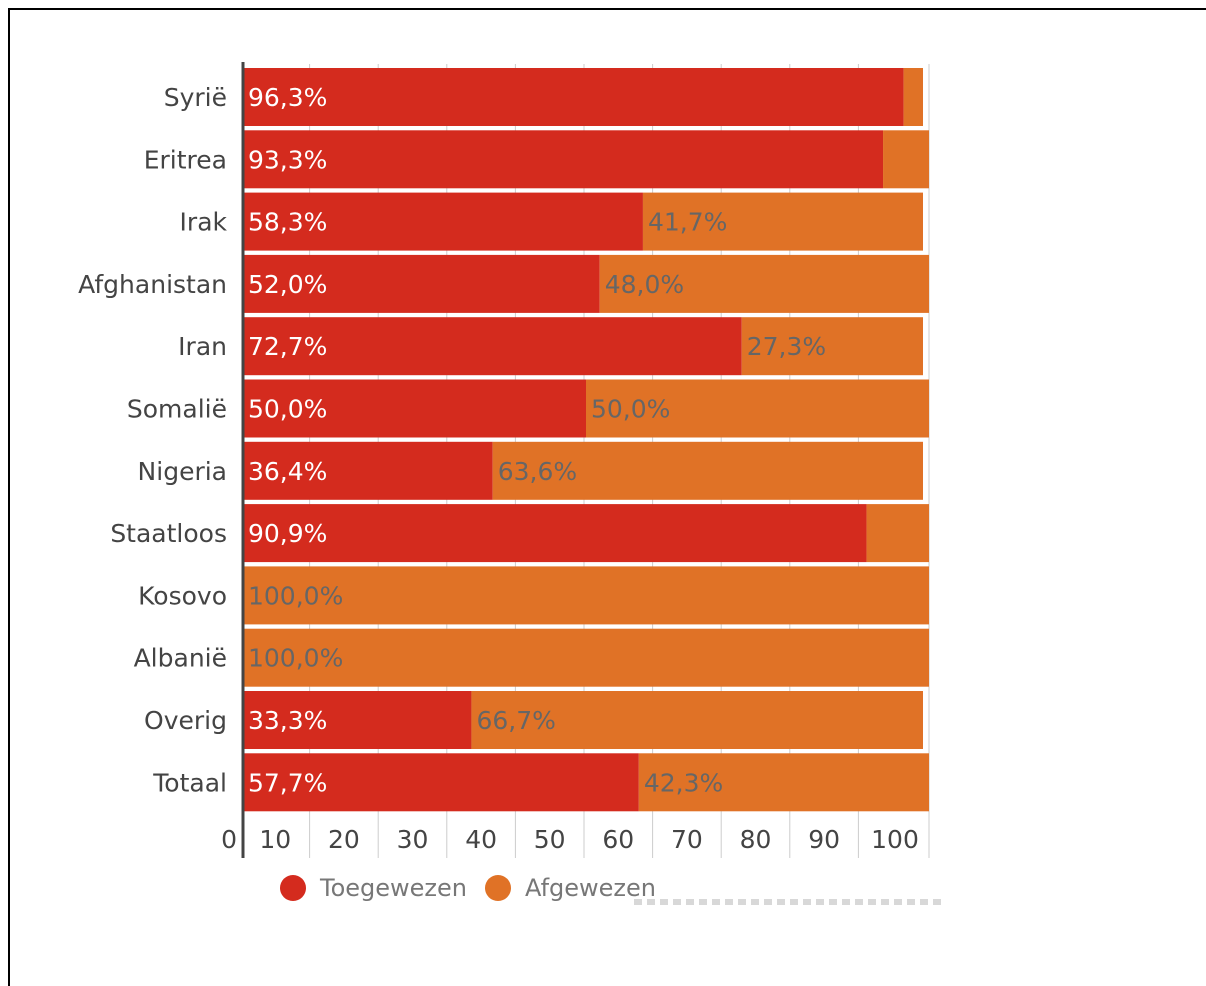 This screenshot has height=986, width=1206. What do you see at coordinates (895, 839) in the screenshot?
I see `x-tick-label: 100` at bounding box center [895, 839].